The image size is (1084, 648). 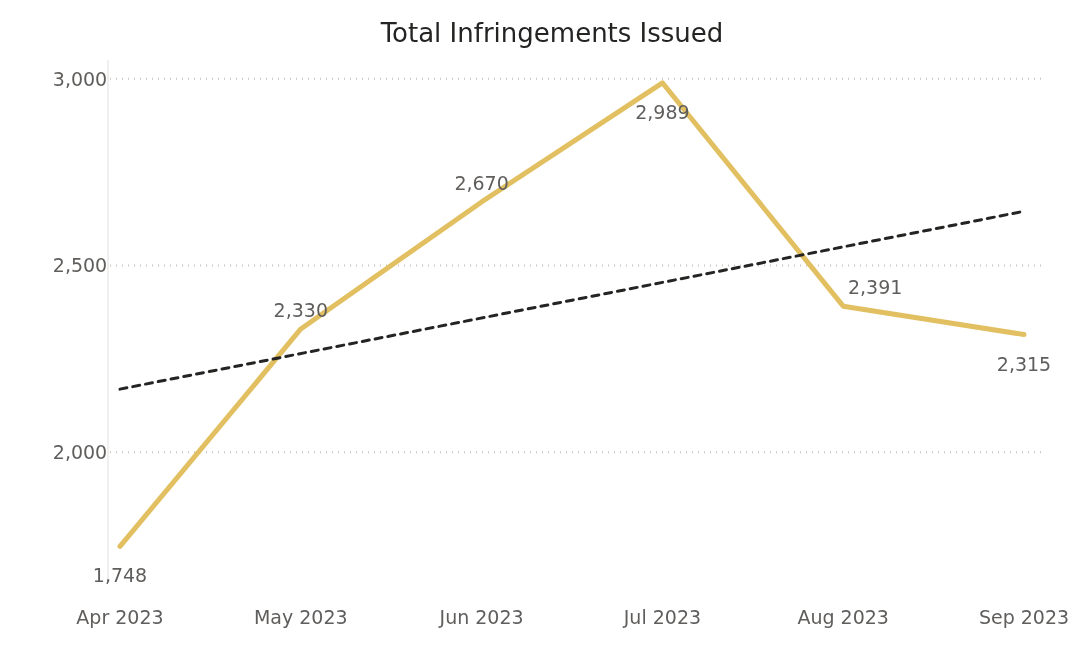 I want to click on y-tick-label: 3,000, so click(x=80, y=78).